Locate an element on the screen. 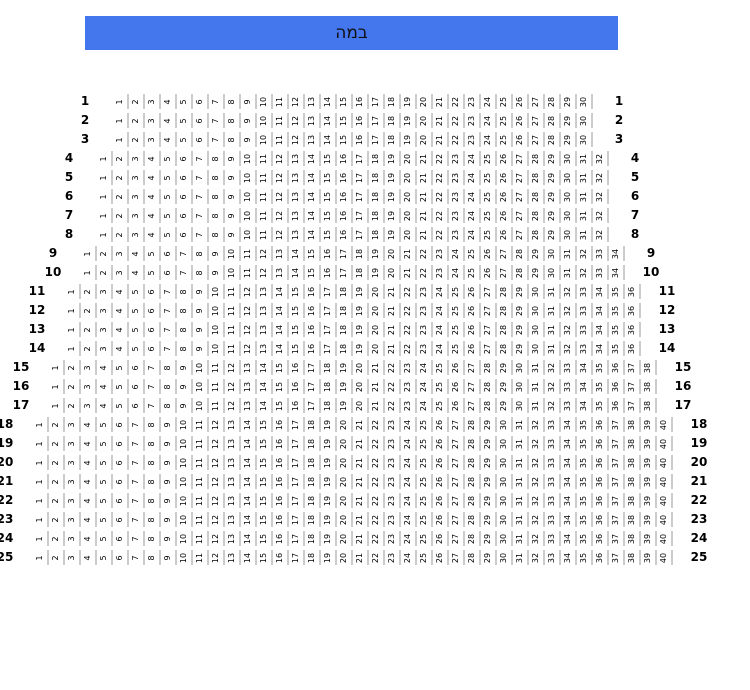 This screenshot has width=750, height=690. seat: 38 is located at coordinates (633, 443).